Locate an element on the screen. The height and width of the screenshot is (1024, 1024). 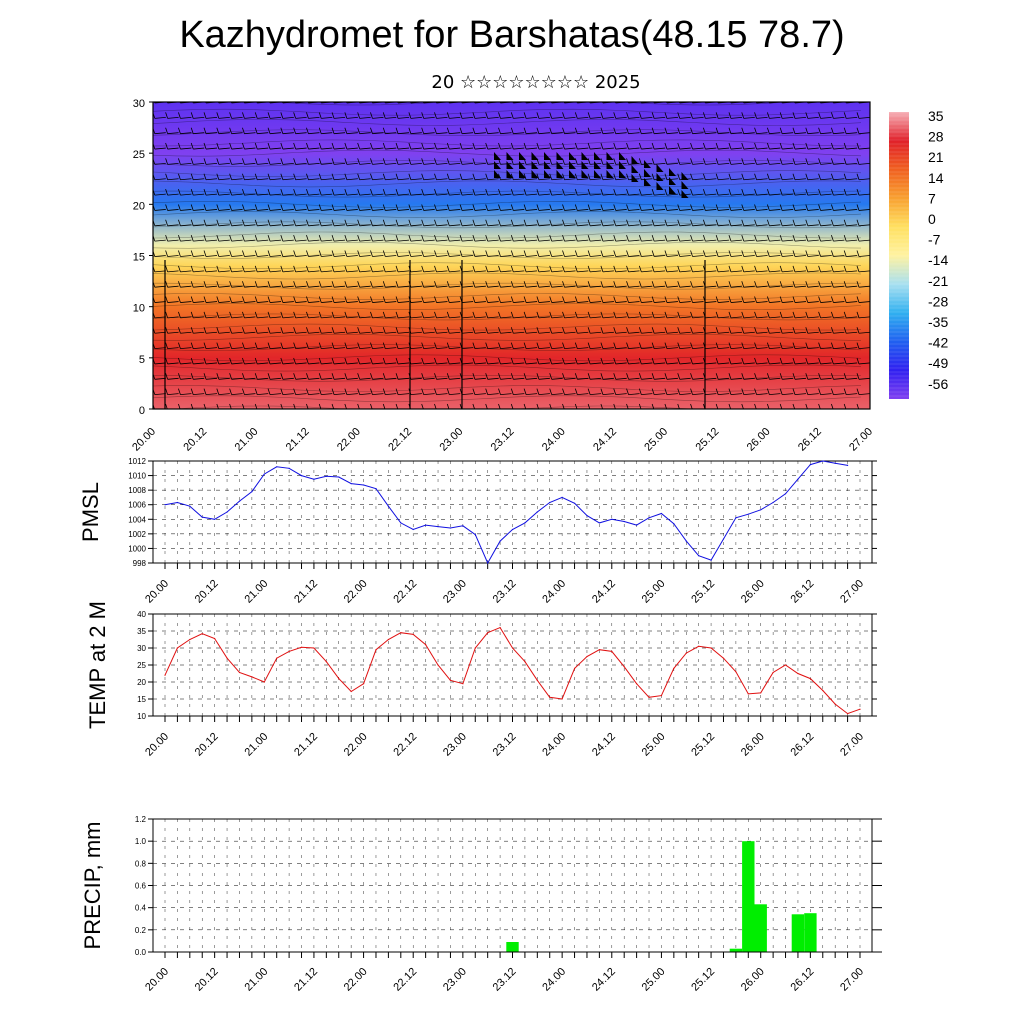
wind-pennant is located at coordinates (660, 177).